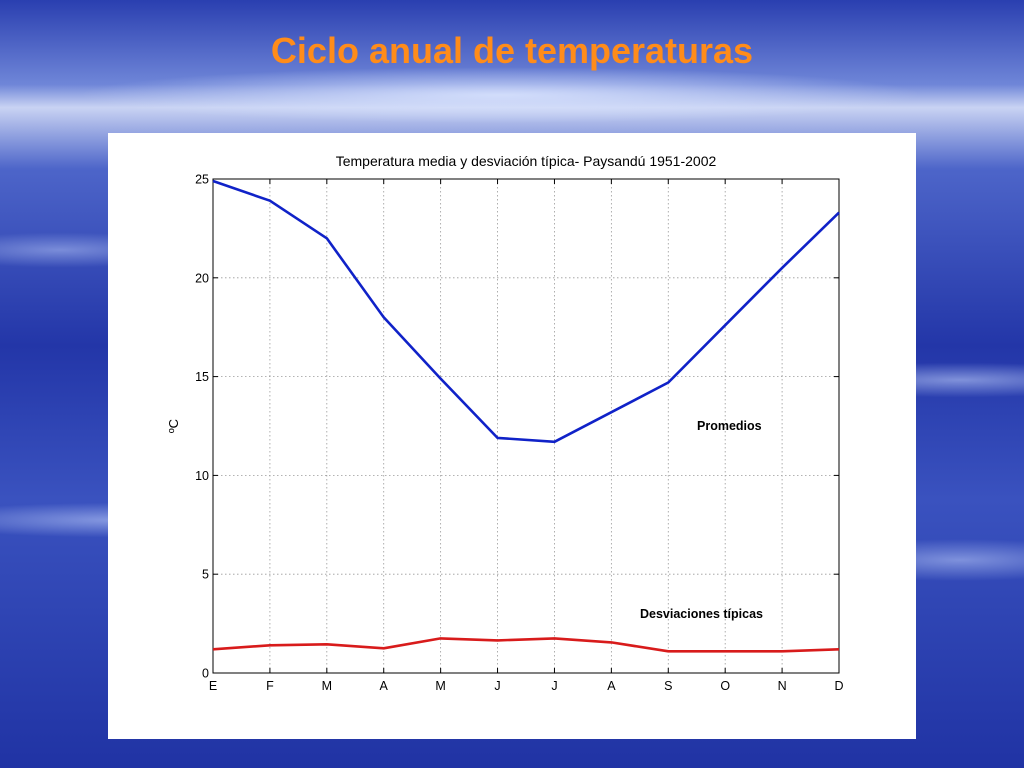 The width and height of the screenshot is (1024, 768). Describe the element at coordinates (202, 278) in the screenshot. I see `y-tick-label: 20` at that location.